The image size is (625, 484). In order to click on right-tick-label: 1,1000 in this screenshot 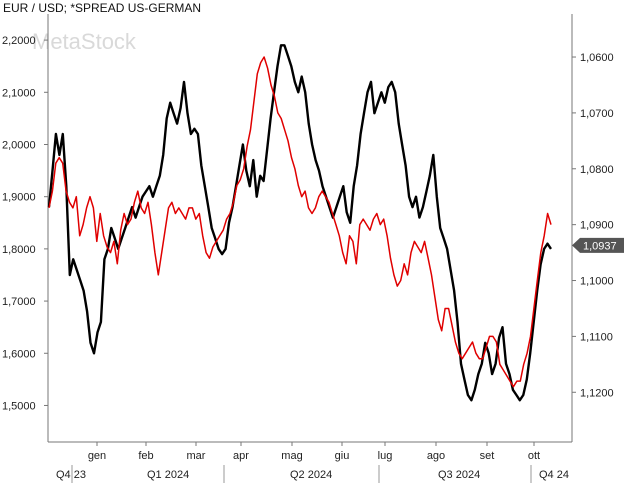, I will do `click(597, 282)`.